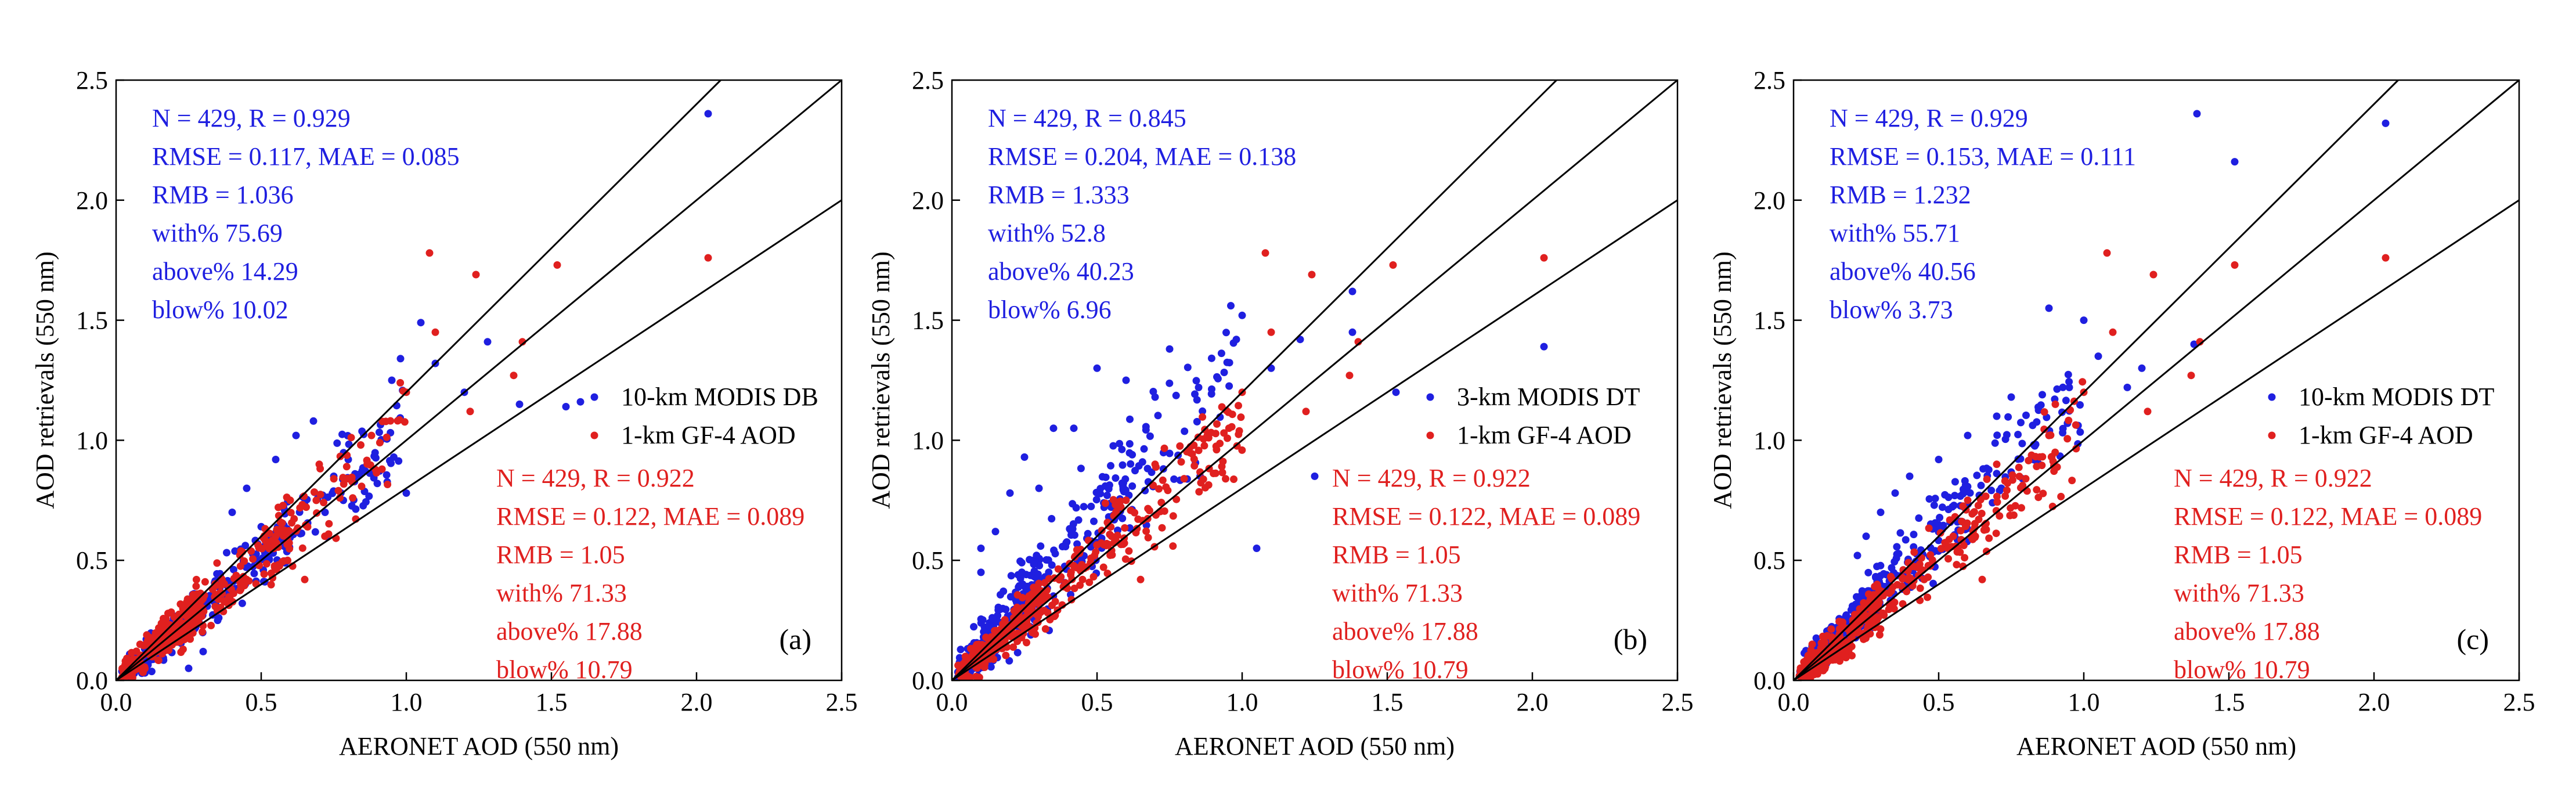  What do you see at coordinates (1142, 156) in the screenshot?
I see `modis-stats-line: RMSE = 0.204, MAE = 0.138` at bounding box center [1142, 156].